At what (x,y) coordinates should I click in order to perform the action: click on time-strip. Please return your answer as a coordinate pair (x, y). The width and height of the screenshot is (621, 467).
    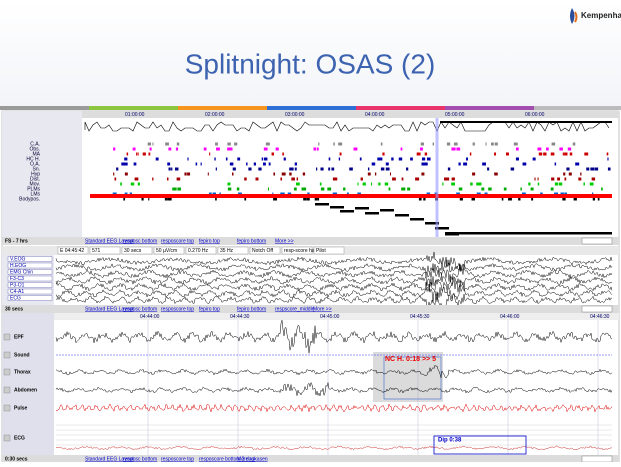
    Looking at the image, I should click on (336, 316).